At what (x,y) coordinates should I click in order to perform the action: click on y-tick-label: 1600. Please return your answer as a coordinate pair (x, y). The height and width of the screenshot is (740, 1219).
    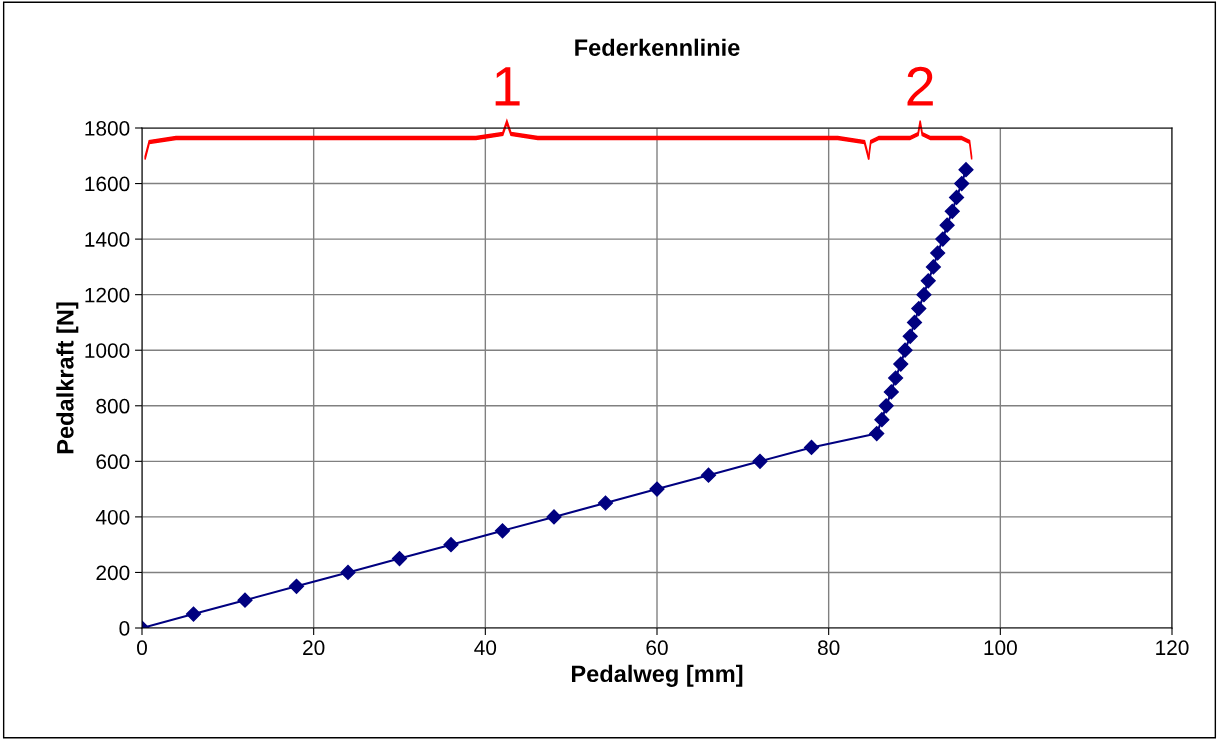
    Looking at the image, I should click on (107, 184).